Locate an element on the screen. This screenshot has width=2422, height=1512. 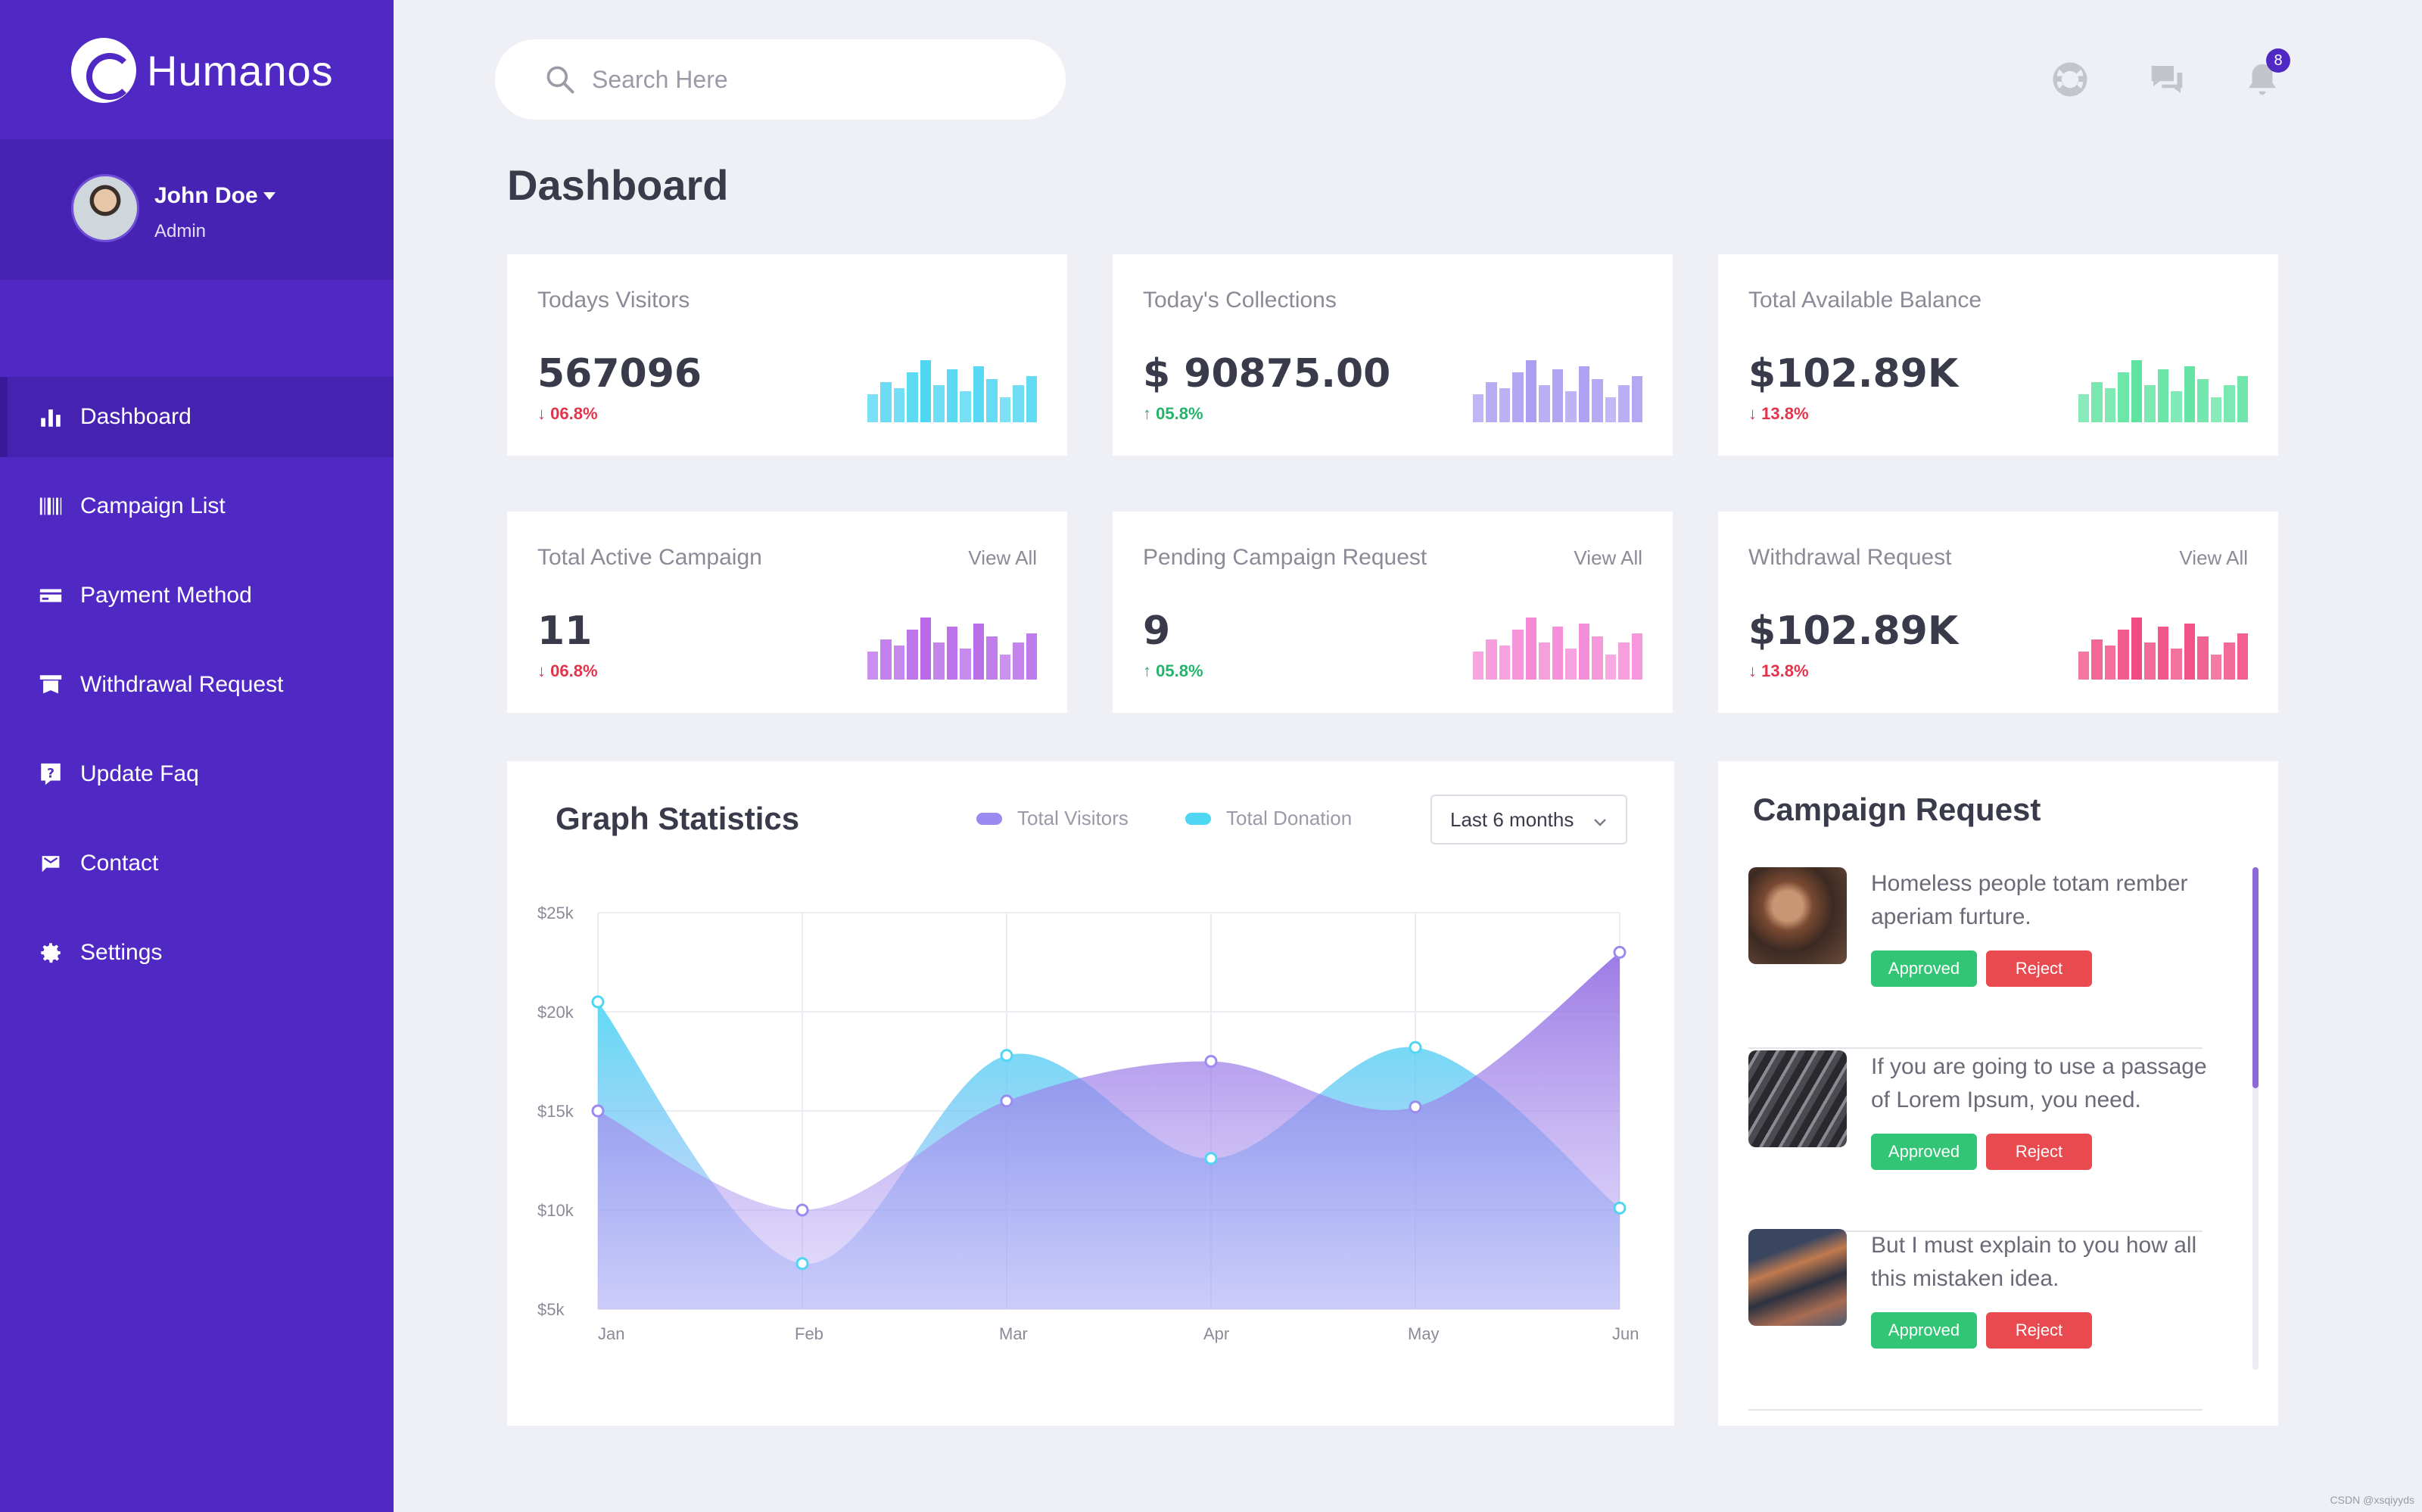
search-input is located at coordinates (804, 79).